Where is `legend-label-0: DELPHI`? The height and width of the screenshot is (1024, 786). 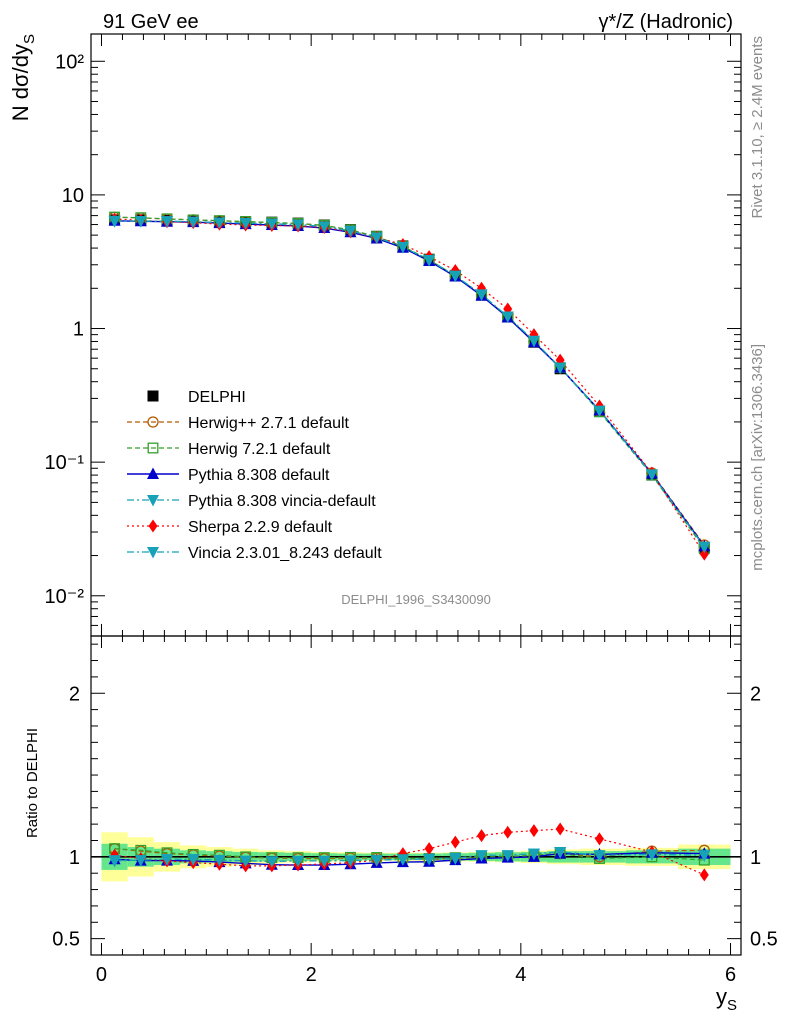
legend-label-0: DELPHI is located at coordinates (217, 397).